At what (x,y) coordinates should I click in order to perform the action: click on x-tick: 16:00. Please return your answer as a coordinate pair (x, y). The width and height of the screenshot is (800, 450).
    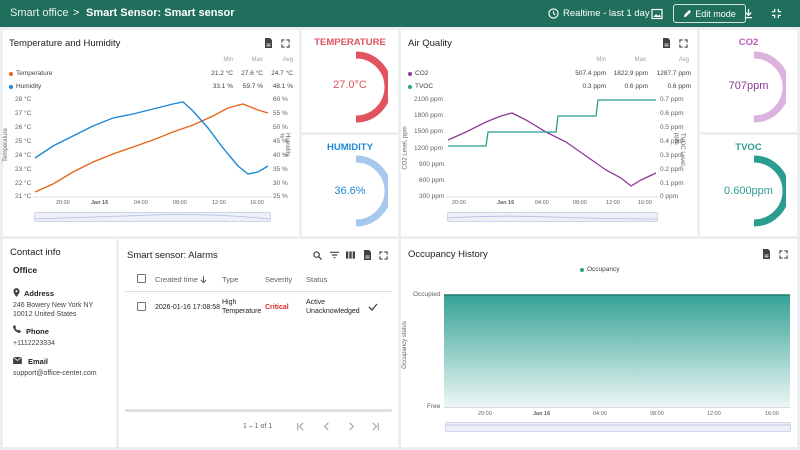
    Looking at the image, I should click on (257, 203).